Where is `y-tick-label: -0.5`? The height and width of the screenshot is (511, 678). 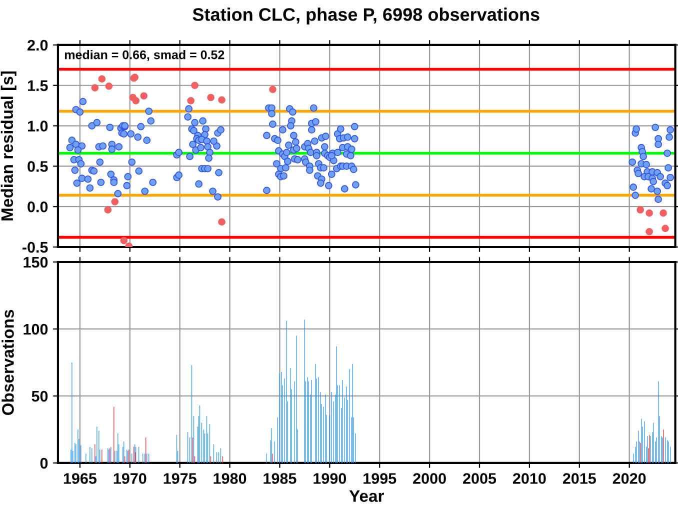
y-tick-label: -0.5 is located at coordinates (35, 247).